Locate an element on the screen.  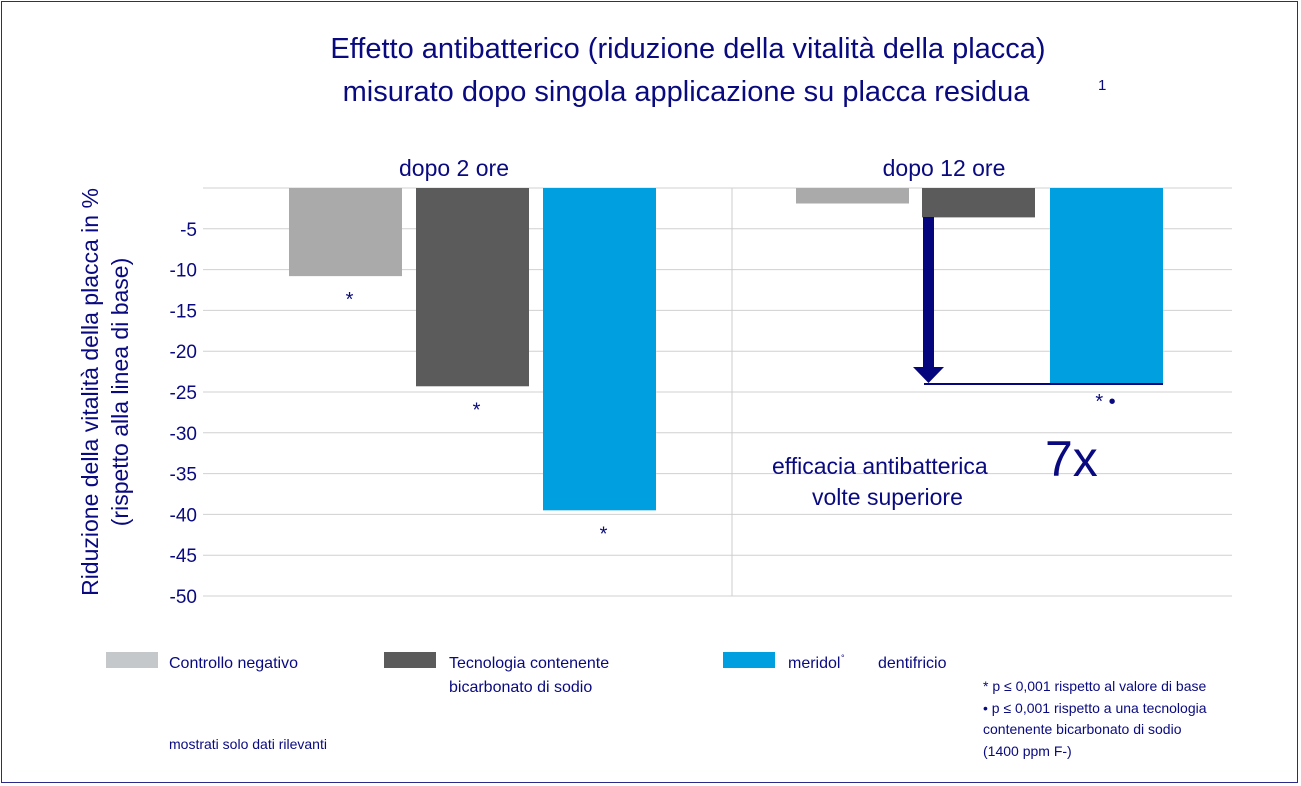
footnote-1: * p ≤ 0,001 rispetto al valore di base is located at coordinates (1094, 686).